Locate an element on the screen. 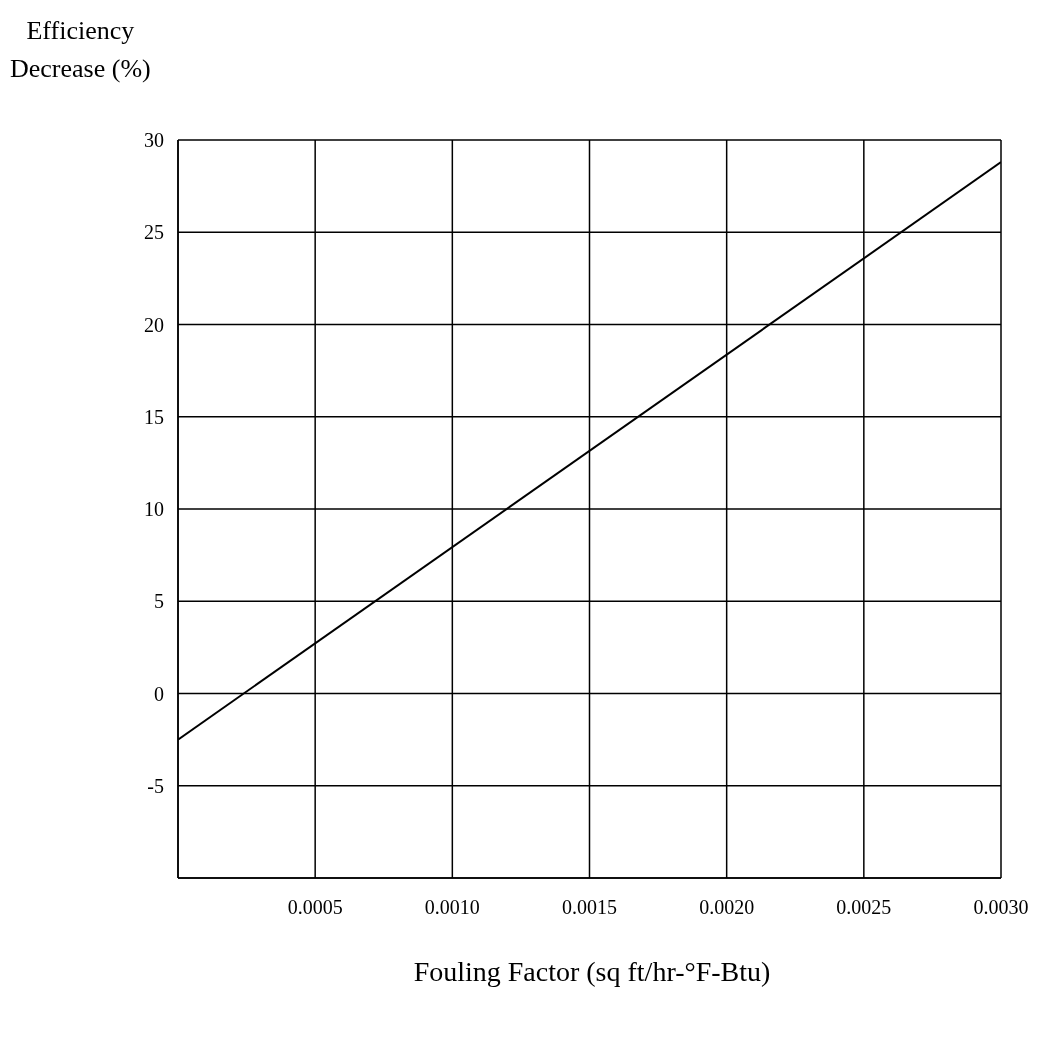 This screenshot has width=1049, height=1043. y-tick-label: 15 is located at coordinates (154, 416).